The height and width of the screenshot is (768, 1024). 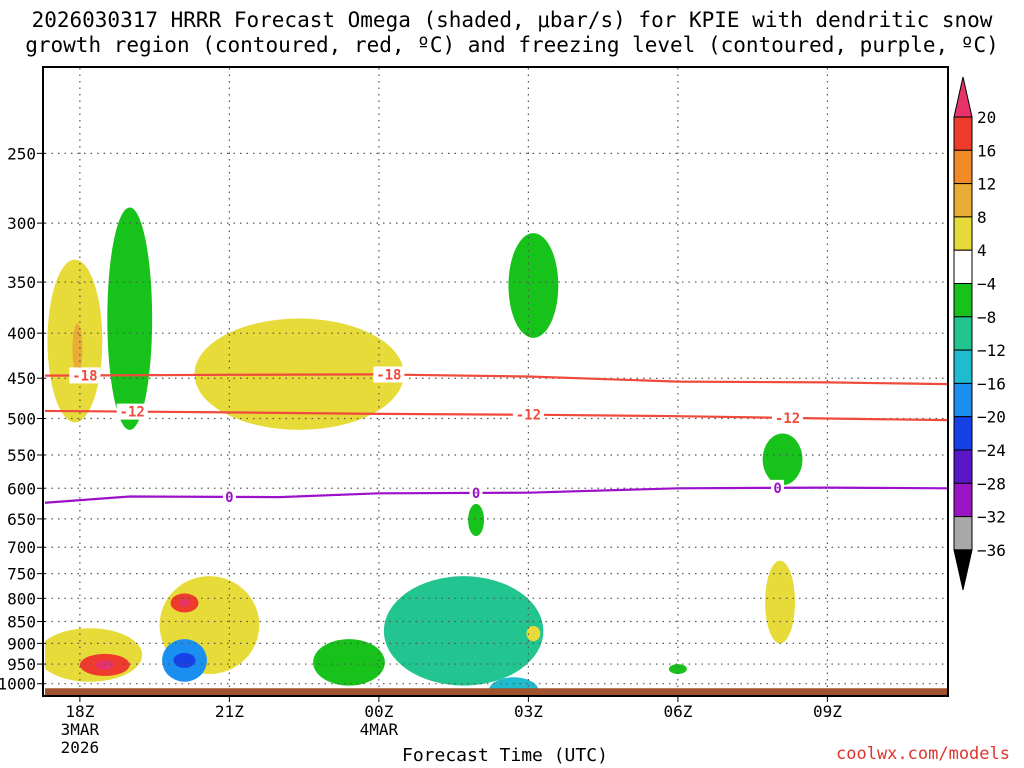 I want to click on ground-layer, so click(x=496, y=691).